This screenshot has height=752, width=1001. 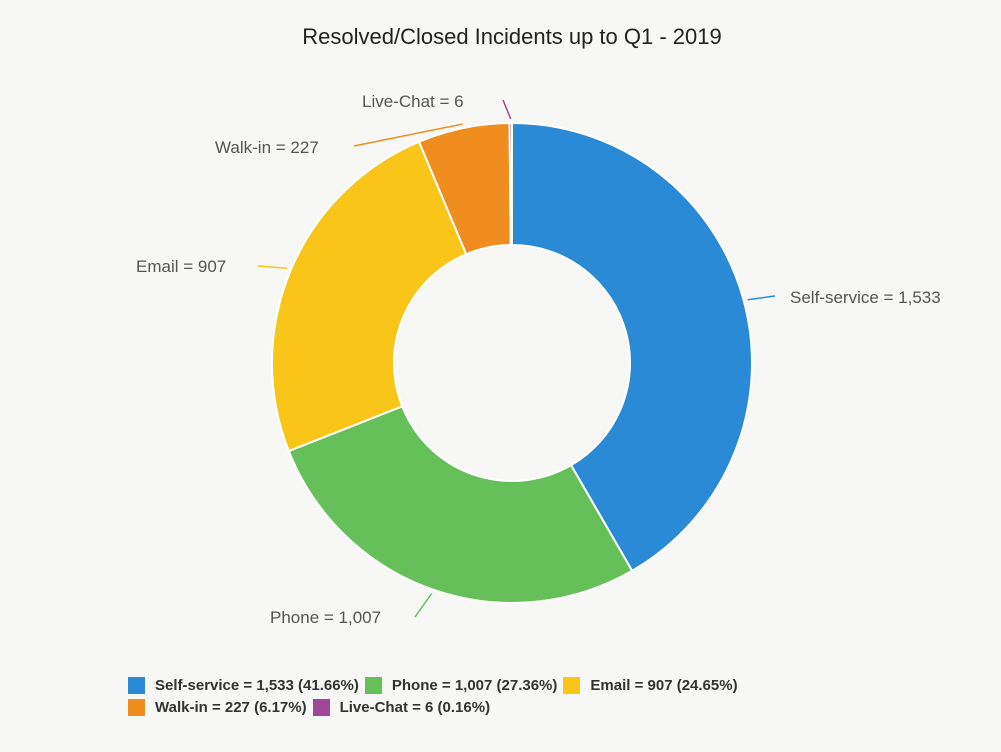 I want to click on legend-swatch-live-chat, so click(x=321, y=707).